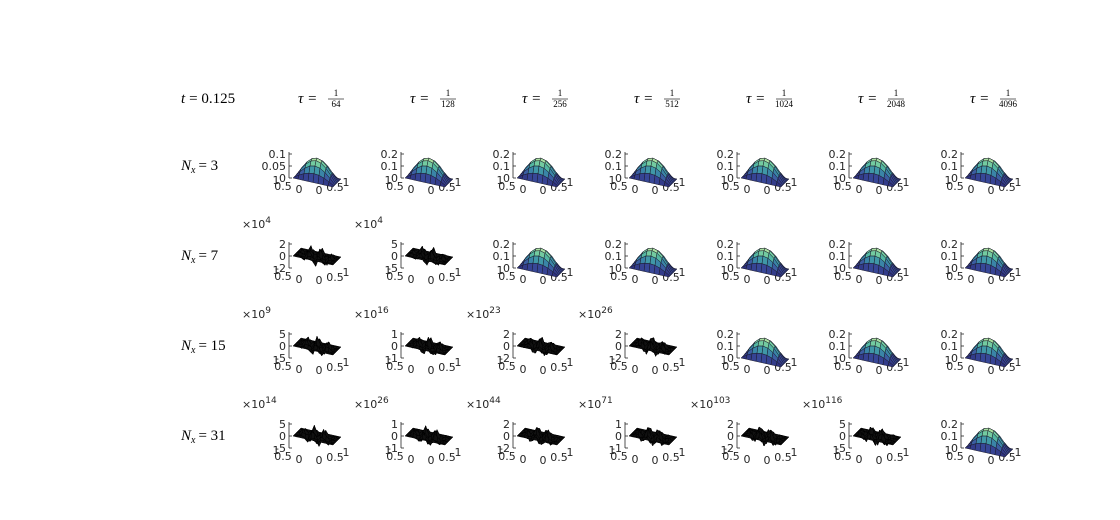  What do you see at coordinates (211, 346) in the screenshot?
I see `row-rhs: = 15` at bounding box center [211, 346].